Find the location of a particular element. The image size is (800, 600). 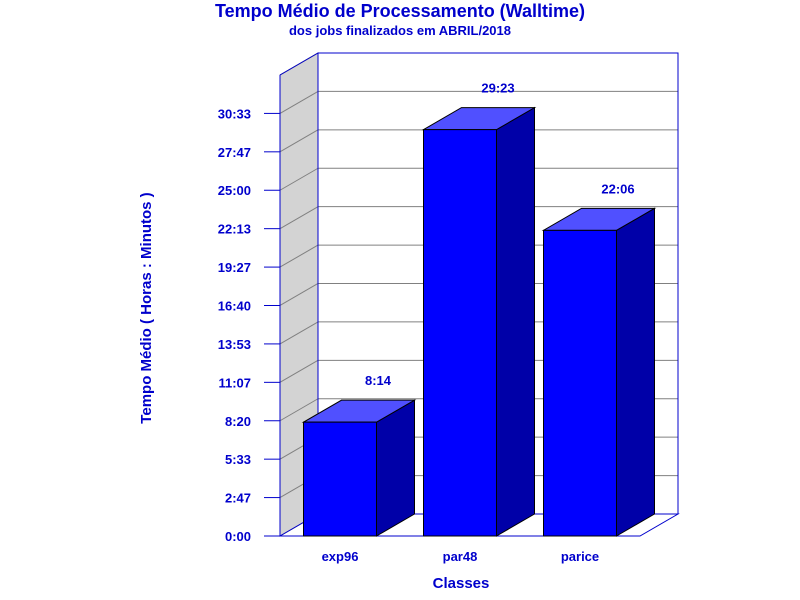

x-axis-label: Classes is located at coordinates (461, 583).